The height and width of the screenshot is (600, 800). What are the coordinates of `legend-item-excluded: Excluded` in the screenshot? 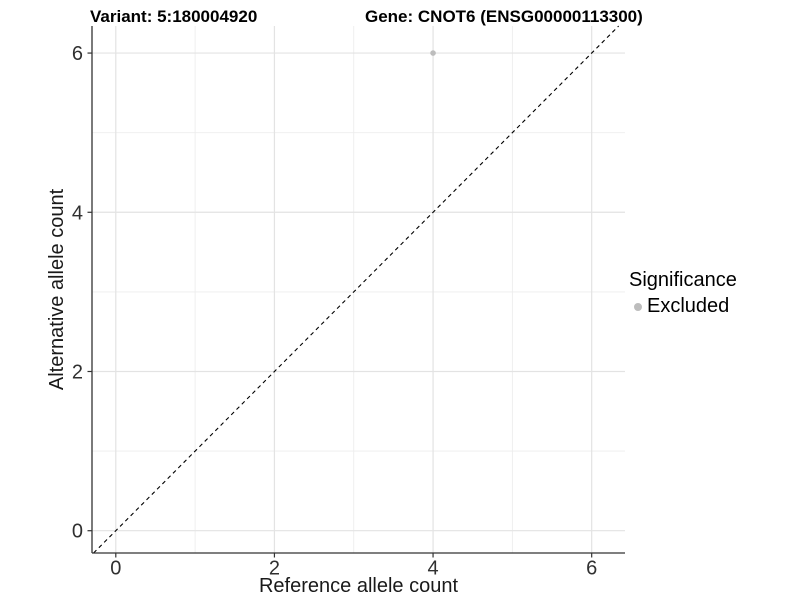 It's located at (683, 306).